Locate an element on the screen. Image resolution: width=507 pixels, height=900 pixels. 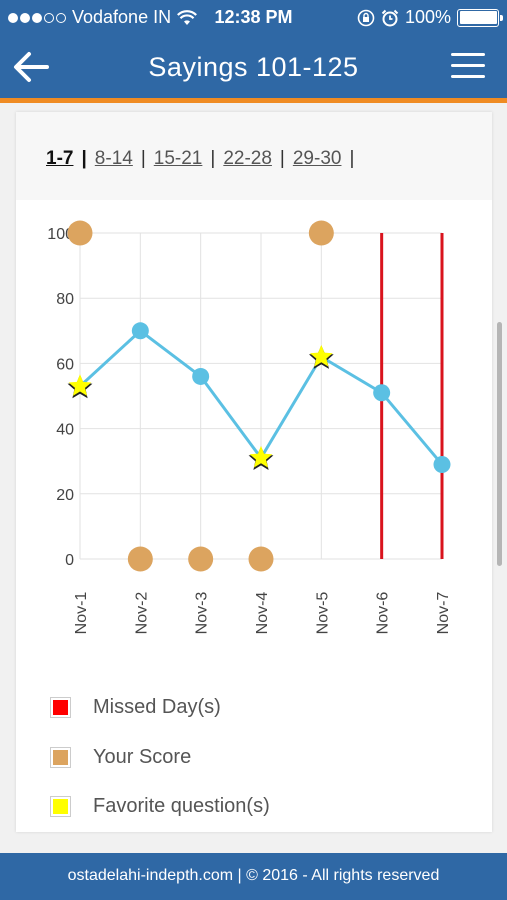
hamburger-menu-icon is located at coordinates (468, 67).